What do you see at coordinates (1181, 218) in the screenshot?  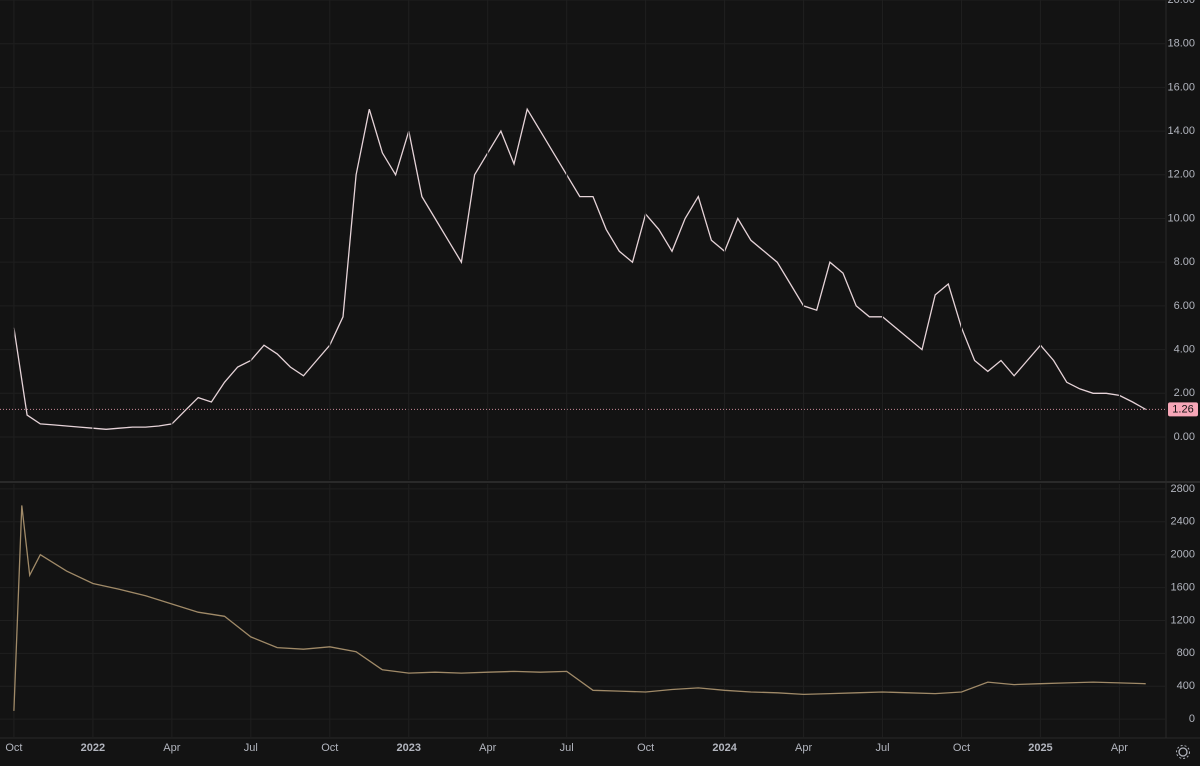 I see `y-tick-label: 10.00` at bounding box center [1181, 218].